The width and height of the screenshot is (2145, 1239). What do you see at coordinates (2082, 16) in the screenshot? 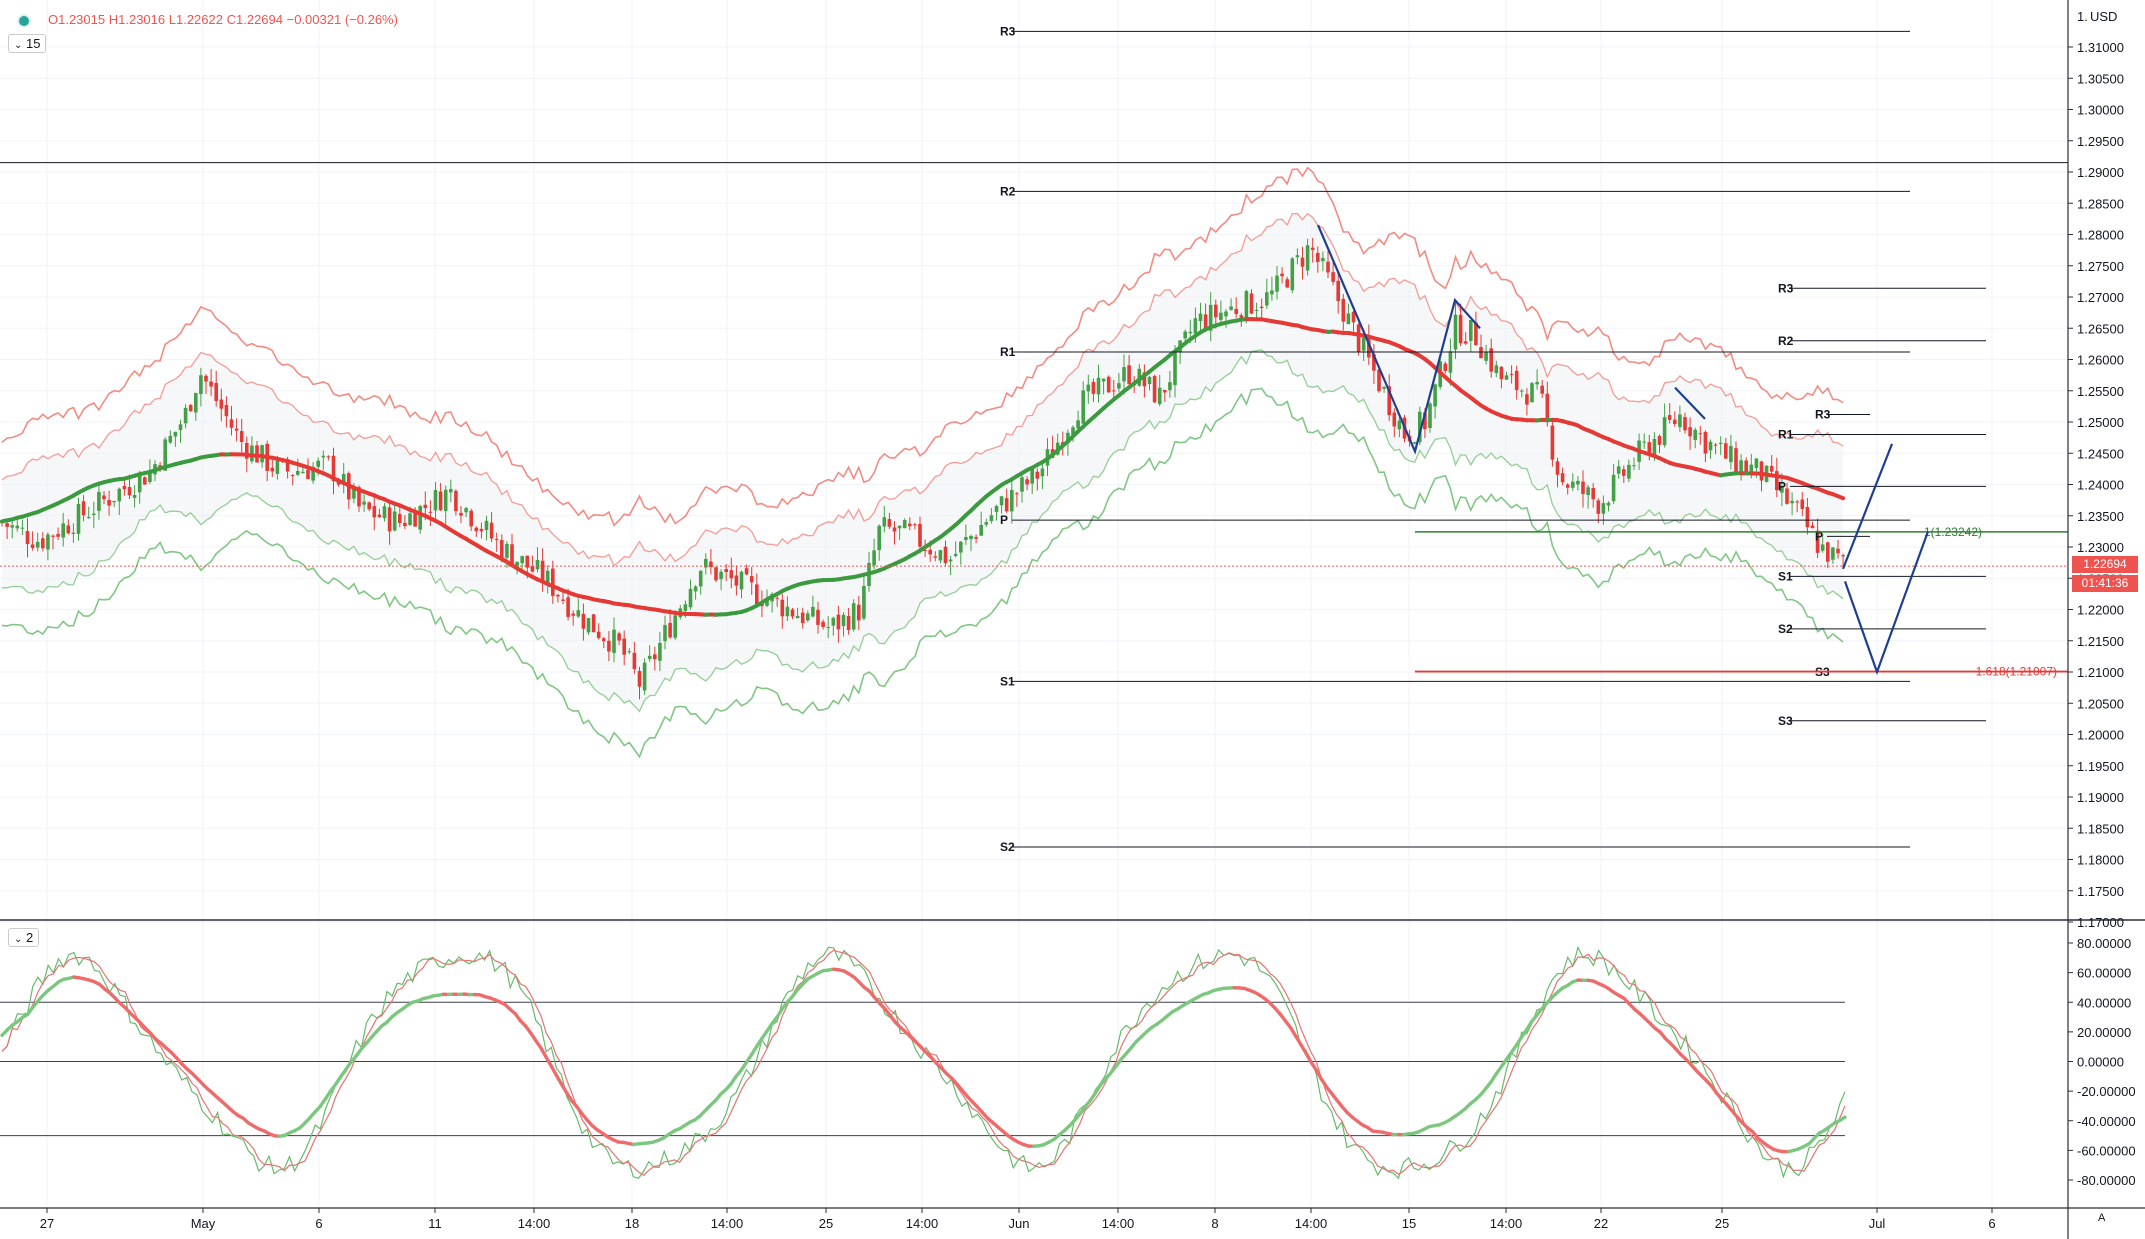
I see `price-axis-label: 1.` at bounding box center [2082, 16].